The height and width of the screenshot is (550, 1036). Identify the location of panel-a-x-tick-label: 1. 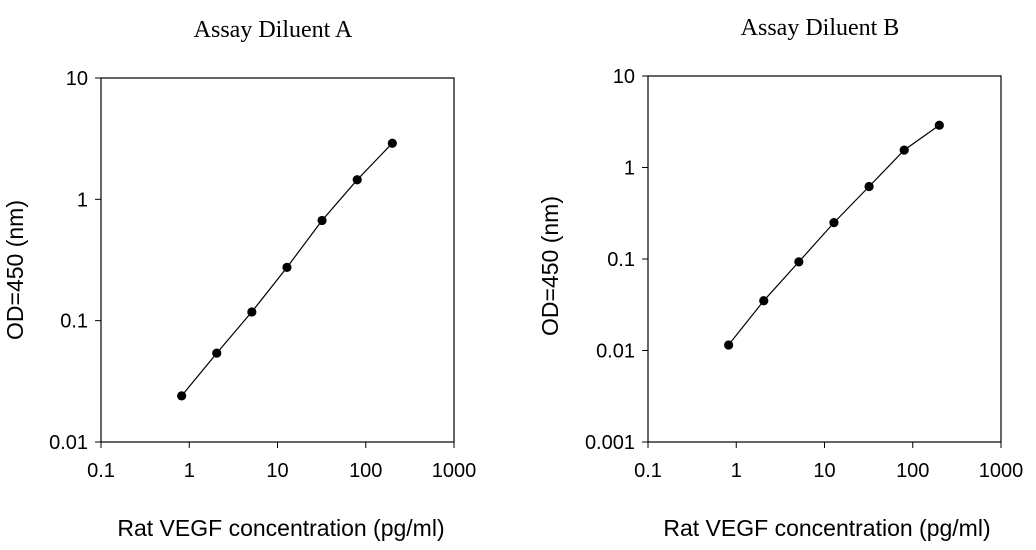
(189, 471).